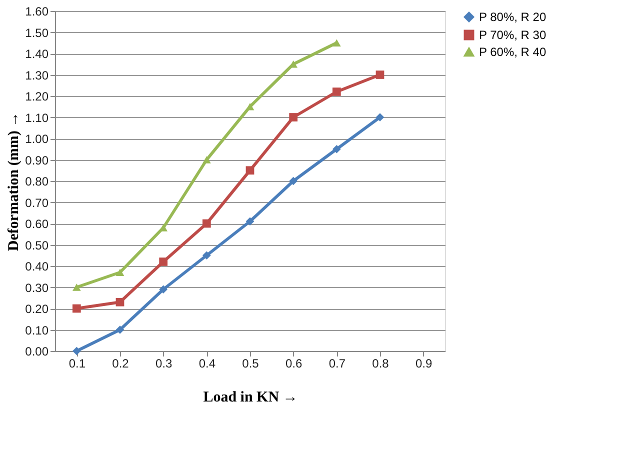 This screenshot has width=619, height=468. I want to click on y-tick-label: 0.80, so click(37, 181).